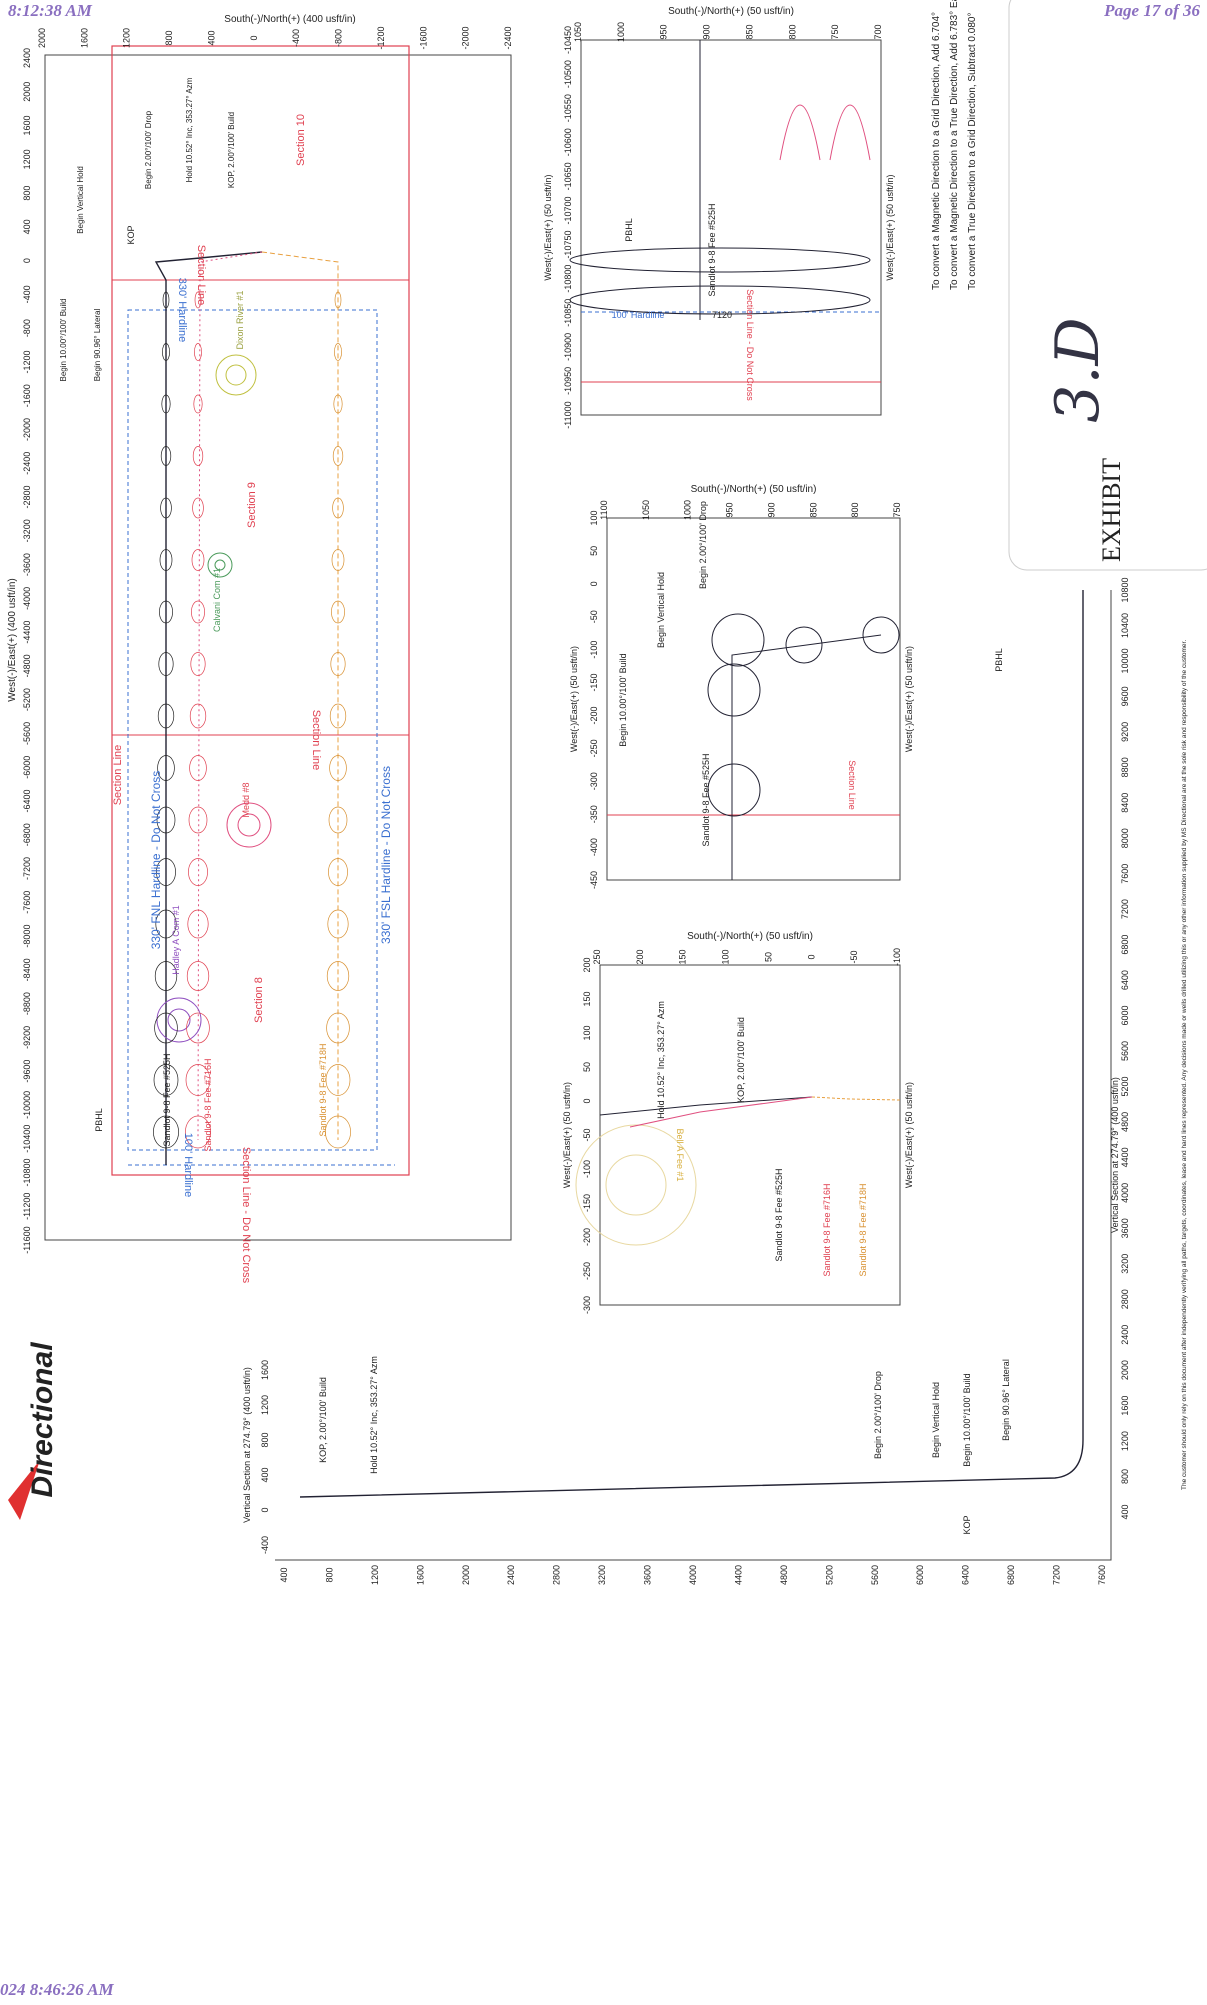  What do you see at coordinates (27, 1139) in the screenshot?
I see `tick-label: -10400` at bounding box center [27, 1139].